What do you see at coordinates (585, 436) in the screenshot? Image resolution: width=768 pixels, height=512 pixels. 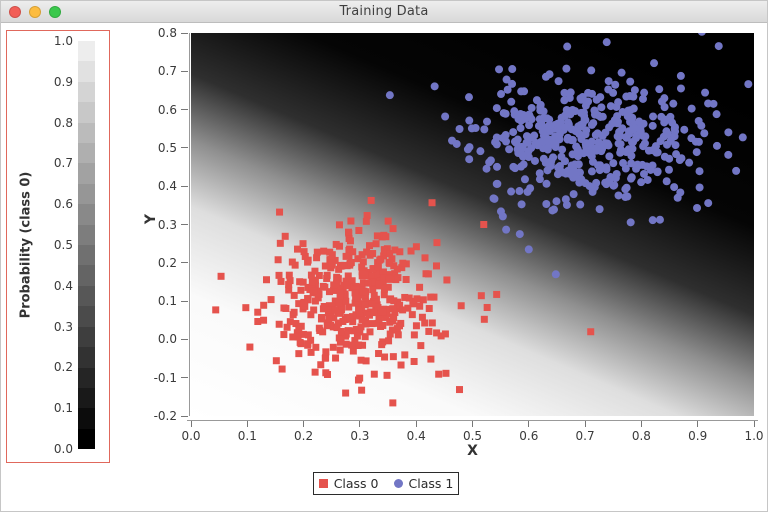 I see `x-tick-label: 0.7` at bounding box center [585, 436].